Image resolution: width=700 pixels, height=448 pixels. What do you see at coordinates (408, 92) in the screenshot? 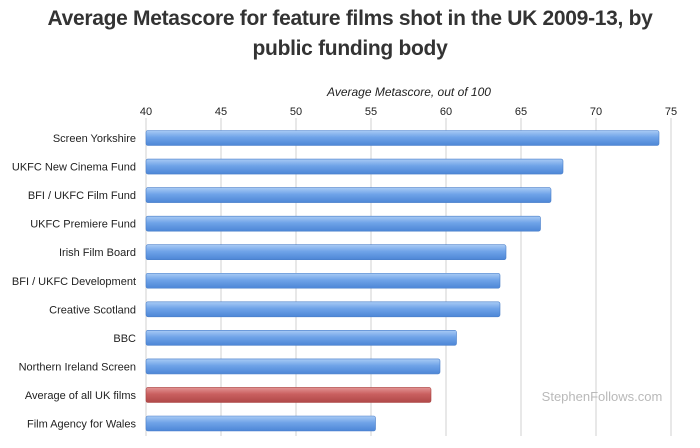
I see `x-axis-title: Average Metascore, out of 100` at bounding box center [408, 92].